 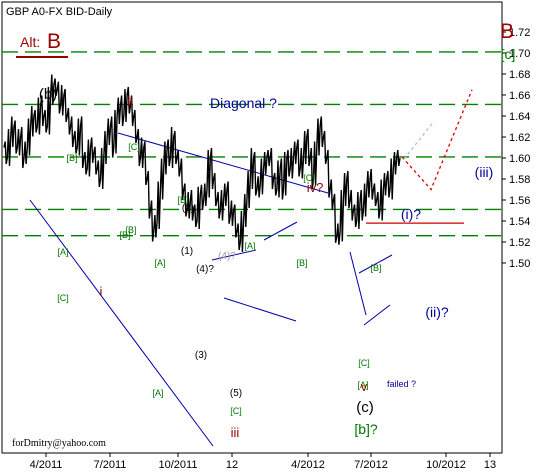 I want to click on corner-label: B, so click(x=507, y=31).